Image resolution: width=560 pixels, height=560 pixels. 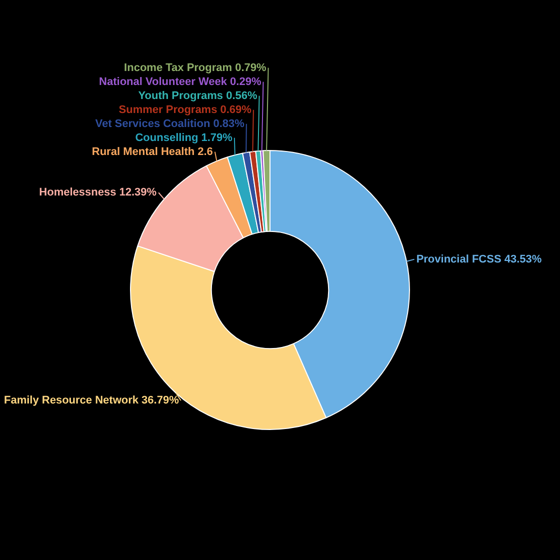 What do you see at coordinates (180, 82) in the screenshot?
I see `slice-label: National Volunteer Week 0.29%` at bounding box center [180, 82].